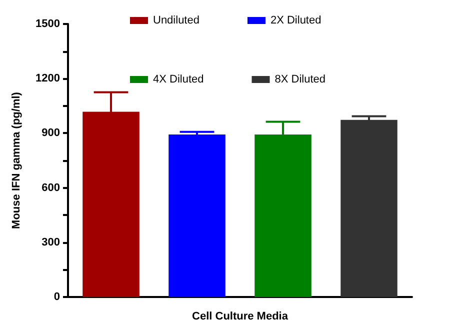 The image size is (450, 329). I want to click on y-tick-label: 1500, so click(48, 24).